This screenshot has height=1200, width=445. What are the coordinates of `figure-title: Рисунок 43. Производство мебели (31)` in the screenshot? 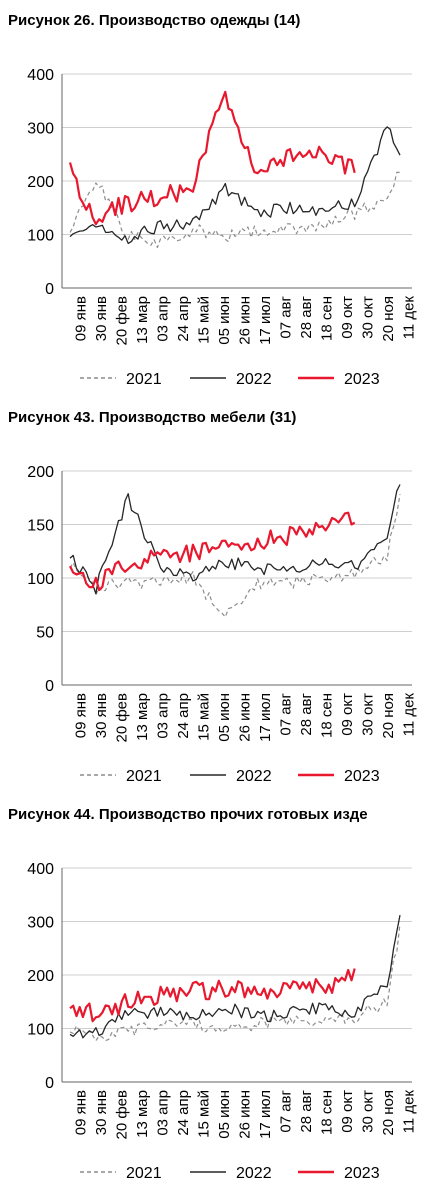 It's located at (152, 417).